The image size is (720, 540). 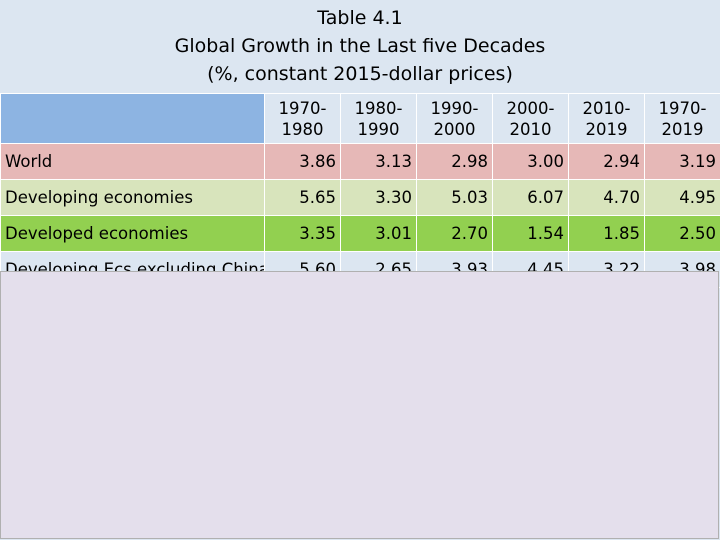 I want to click on table-heading: Global Growth in the Last five Decades, so click(x=360, y=46).